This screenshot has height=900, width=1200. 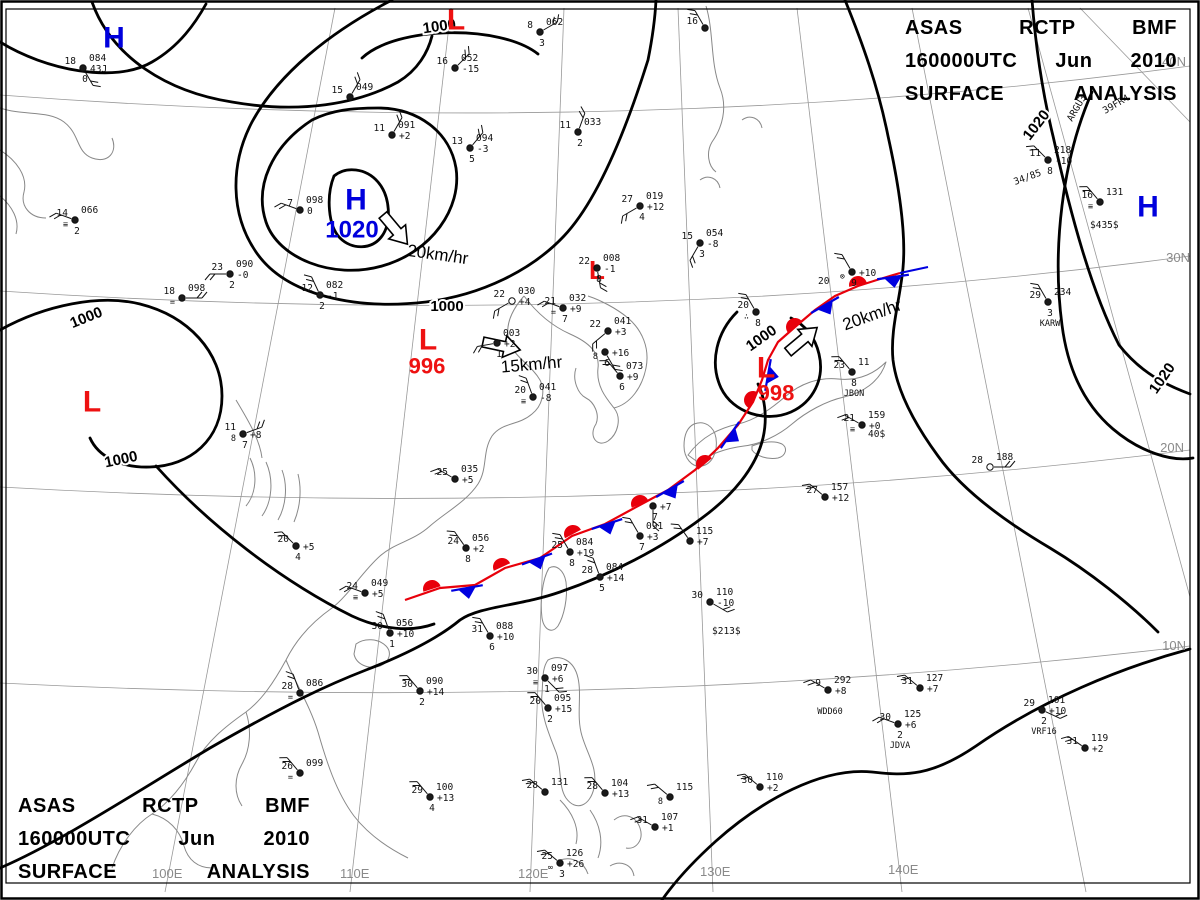 What do you see at coordinates (572, 563) in the screenshot?
I see `station-cloud-value: 8` at bounding box center [572, 563].